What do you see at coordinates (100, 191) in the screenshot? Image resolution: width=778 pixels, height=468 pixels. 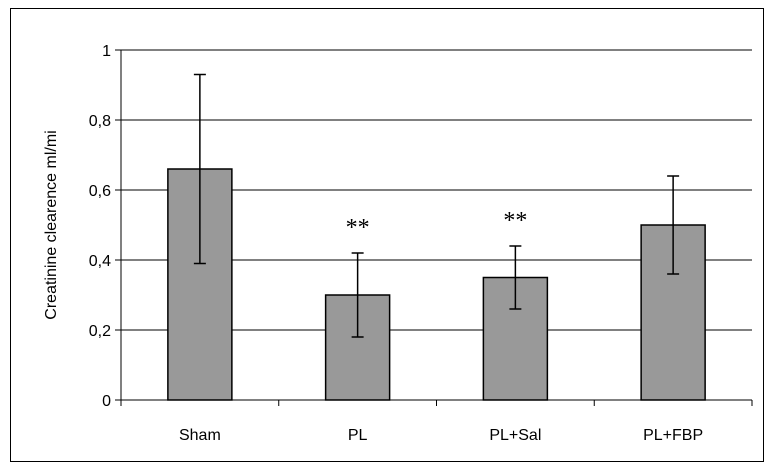 I see `y-tick-label: 0,6` at bounding box center [100, 191].